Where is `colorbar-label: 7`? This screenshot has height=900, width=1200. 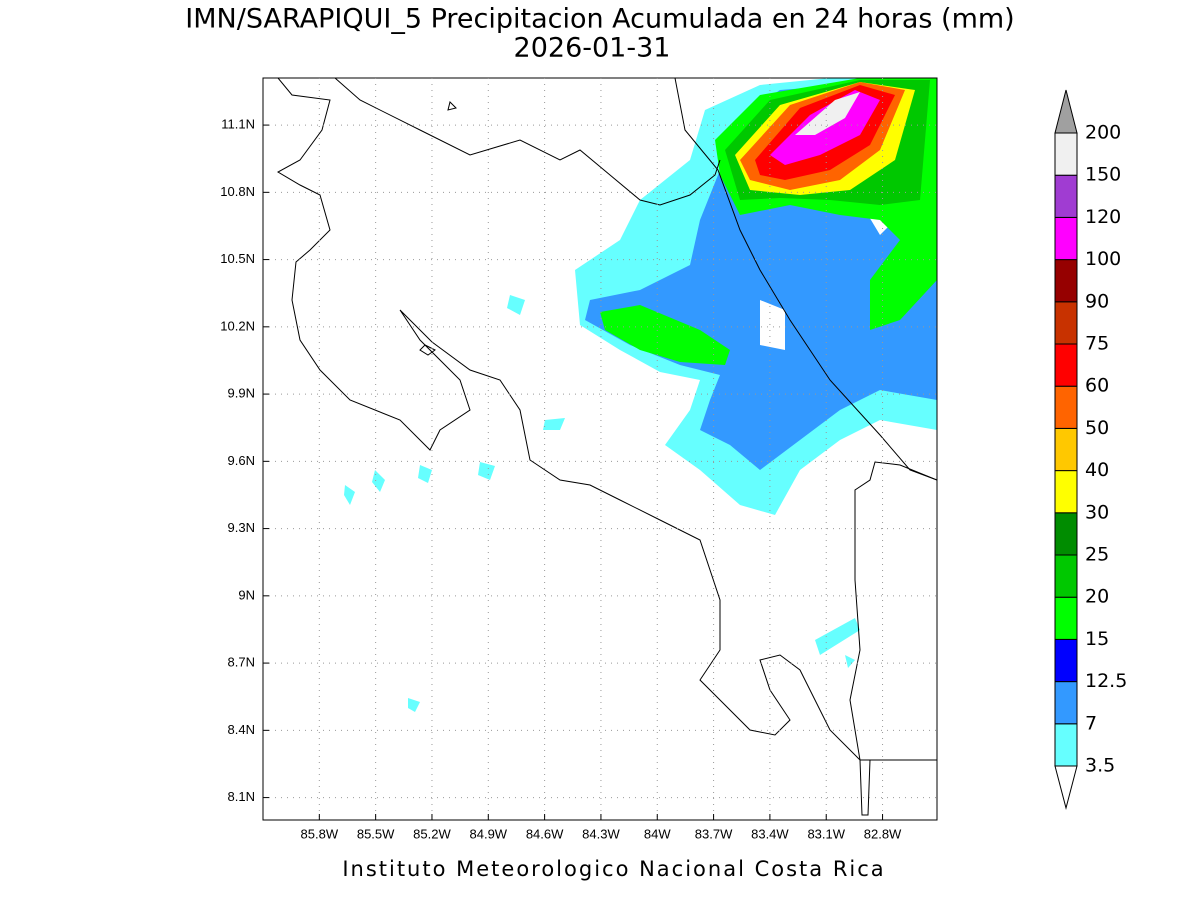 colorbar-label: 7 is located at coordinates (1091, 723).